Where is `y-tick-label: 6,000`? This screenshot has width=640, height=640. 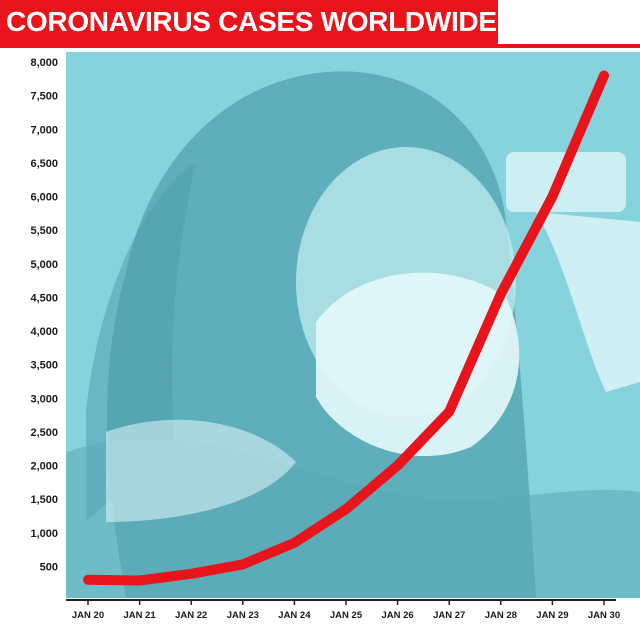
y-tick-label: 6,000 is located at coordinates (44, 198).